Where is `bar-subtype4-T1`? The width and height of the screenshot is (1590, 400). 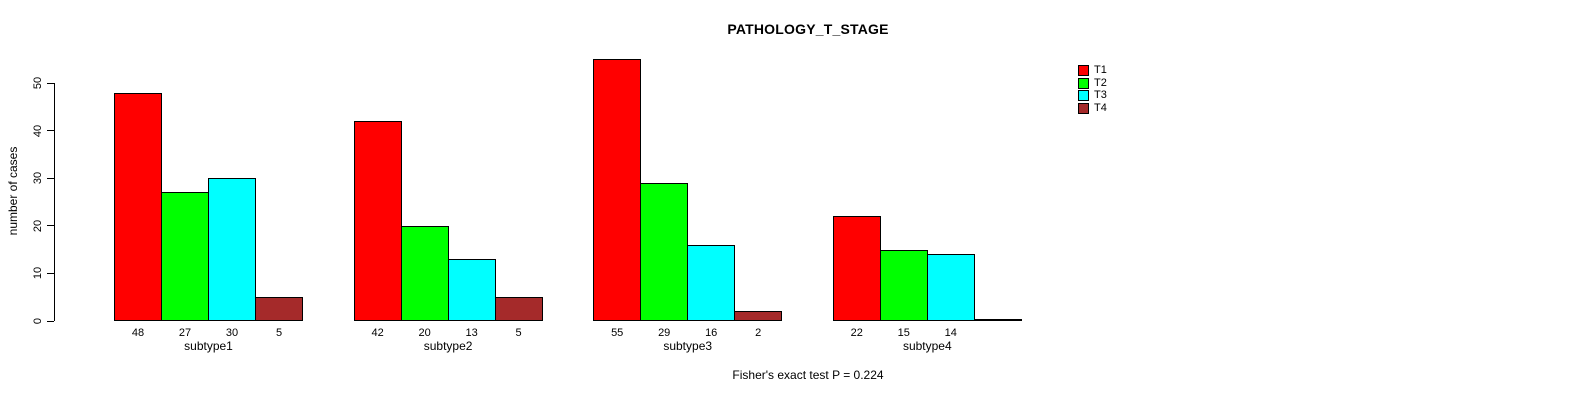 bar-subtype4-T1 is located at coordinates (856, 268).